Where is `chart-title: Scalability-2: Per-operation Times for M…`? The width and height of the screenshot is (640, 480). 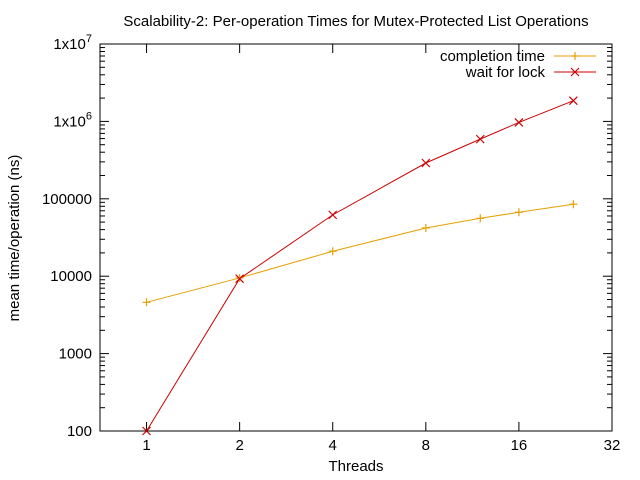
chart-title: Scalability-2: Per-operation Times for M… is located at coordinates (355, 21).